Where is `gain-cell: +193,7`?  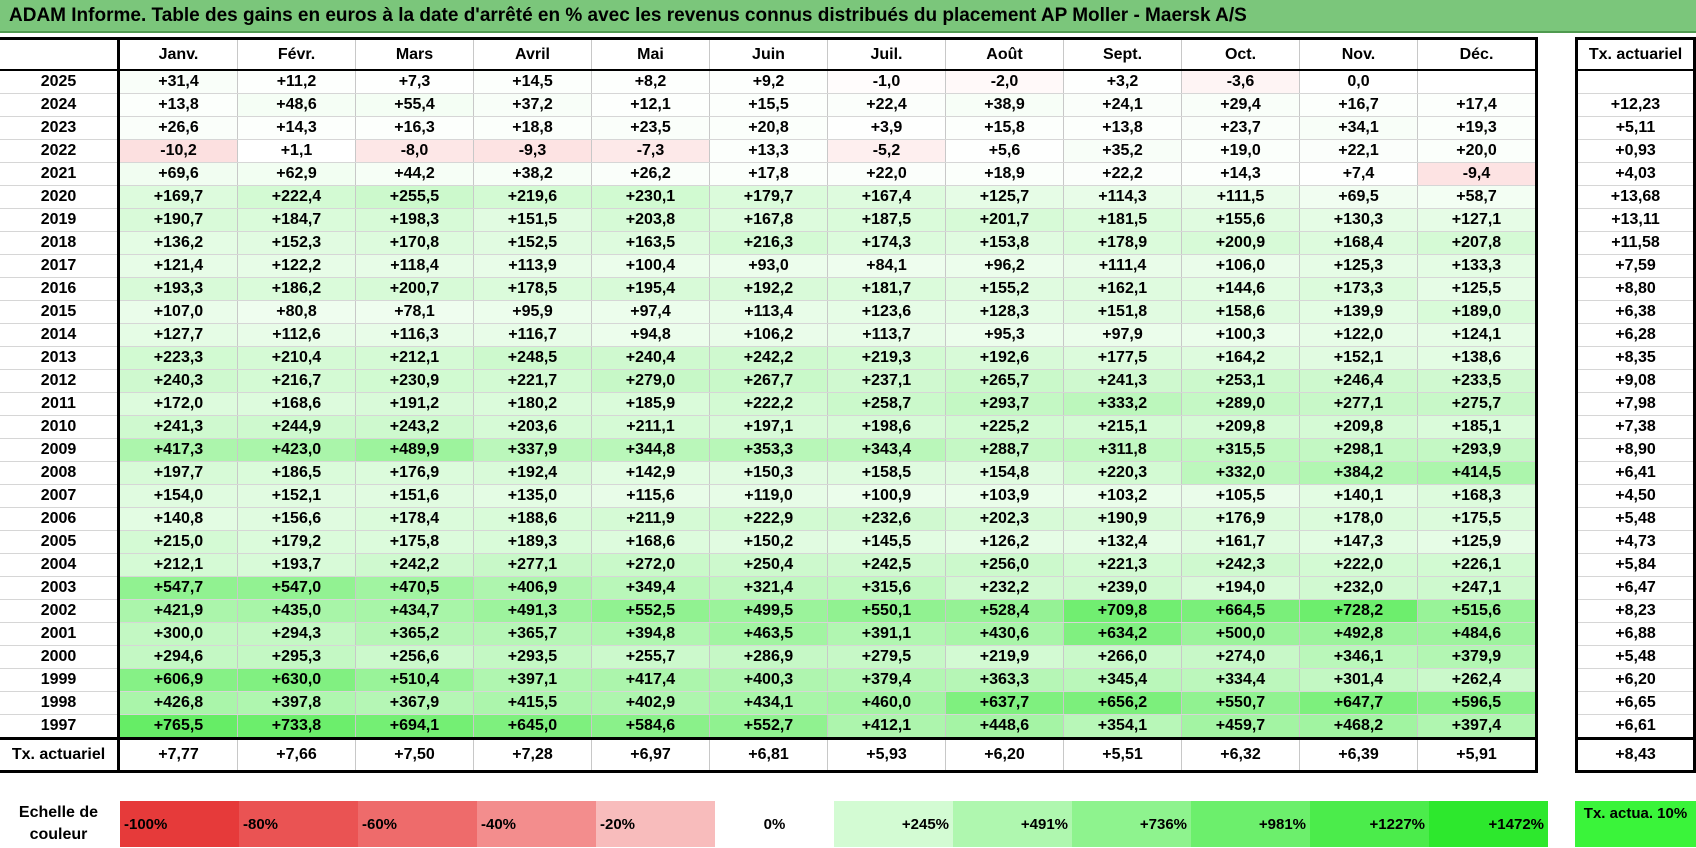
gain-cell: +193,7 is located at coordinates (296, 565).